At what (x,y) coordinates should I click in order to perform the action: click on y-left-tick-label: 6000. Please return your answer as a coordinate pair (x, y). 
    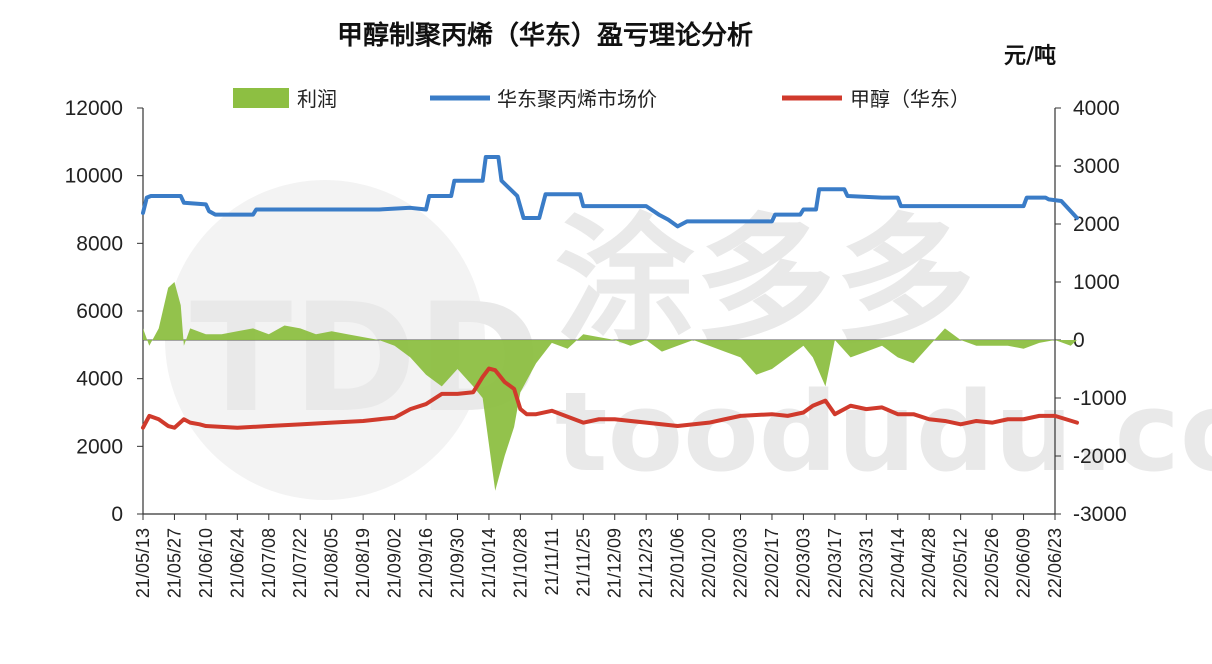
    Looking at the image, I should click on (99, 311).